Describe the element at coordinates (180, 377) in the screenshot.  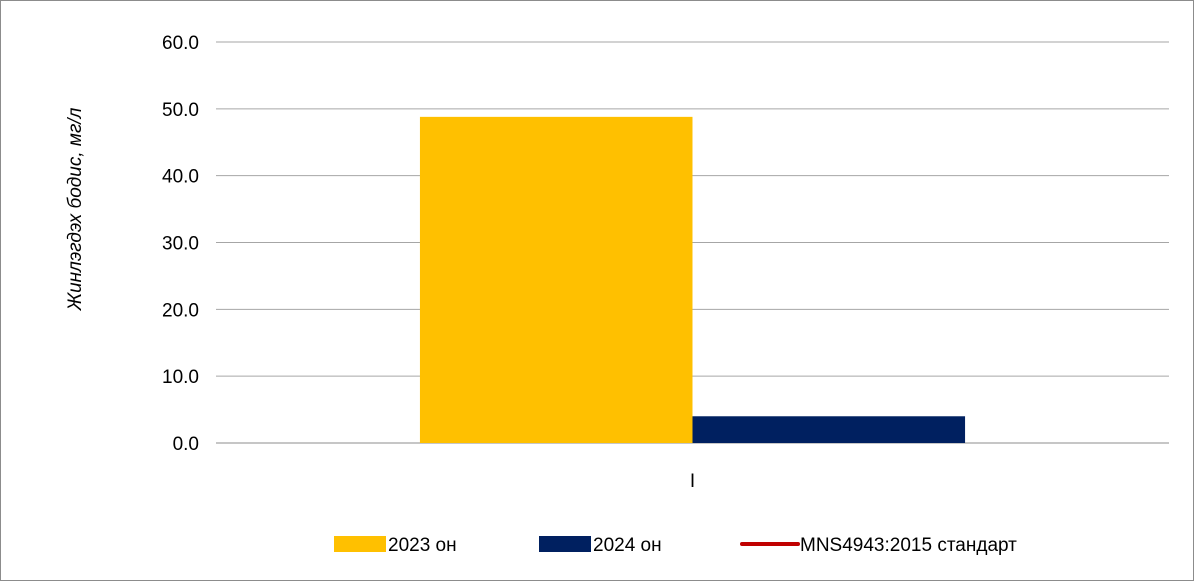
I see `y-tick-label: 10.0` at that location.